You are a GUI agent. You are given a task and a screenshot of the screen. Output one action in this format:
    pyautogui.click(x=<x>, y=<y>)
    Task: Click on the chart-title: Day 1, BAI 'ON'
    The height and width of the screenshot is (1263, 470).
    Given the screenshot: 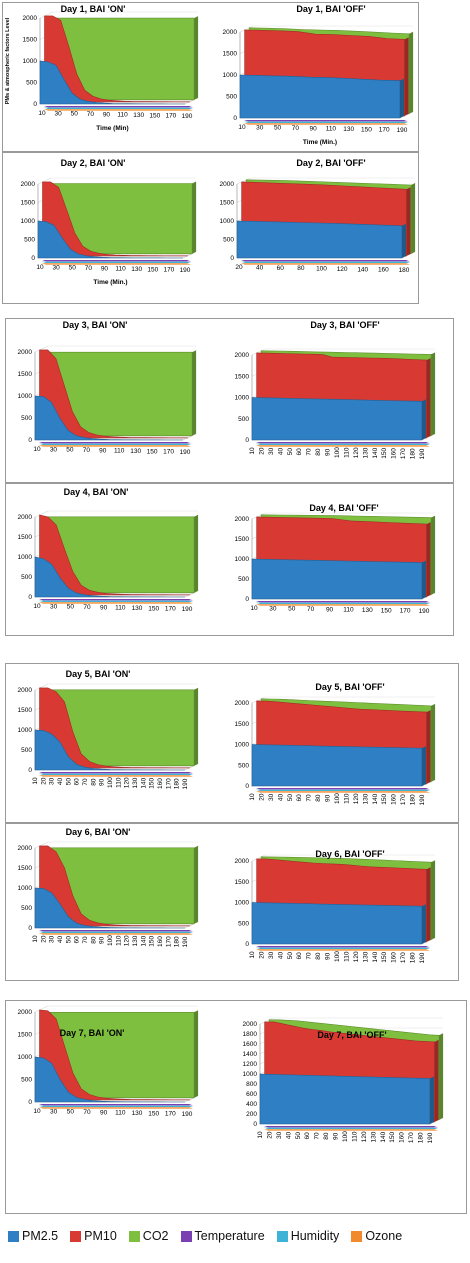 What is the action you would take?
    pyautogui.click(x=93, y=9)
    